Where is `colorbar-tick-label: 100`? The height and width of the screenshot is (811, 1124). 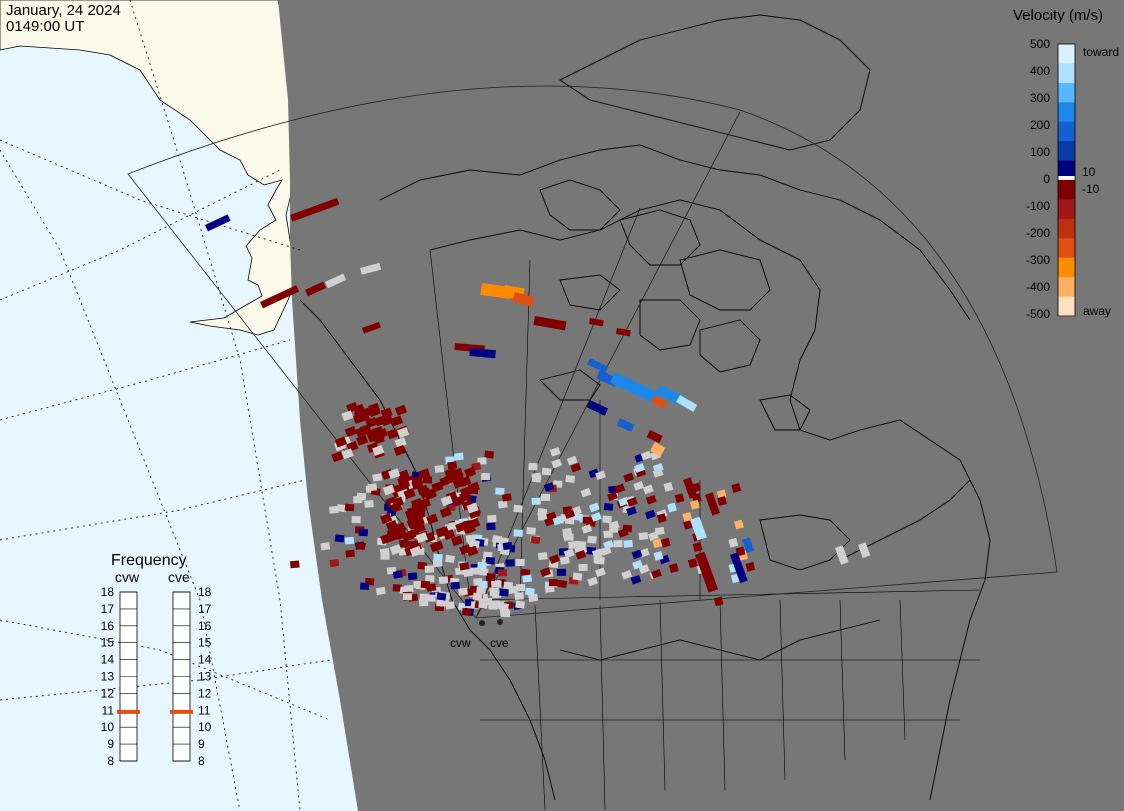
colorbar-tick-label: 100 is located at coordinates (1040, 152).